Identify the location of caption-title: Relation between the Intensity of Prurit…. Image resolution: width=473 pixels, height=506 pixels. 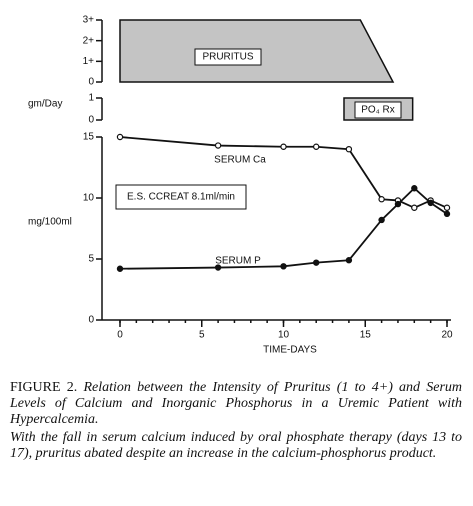
(236, 403).